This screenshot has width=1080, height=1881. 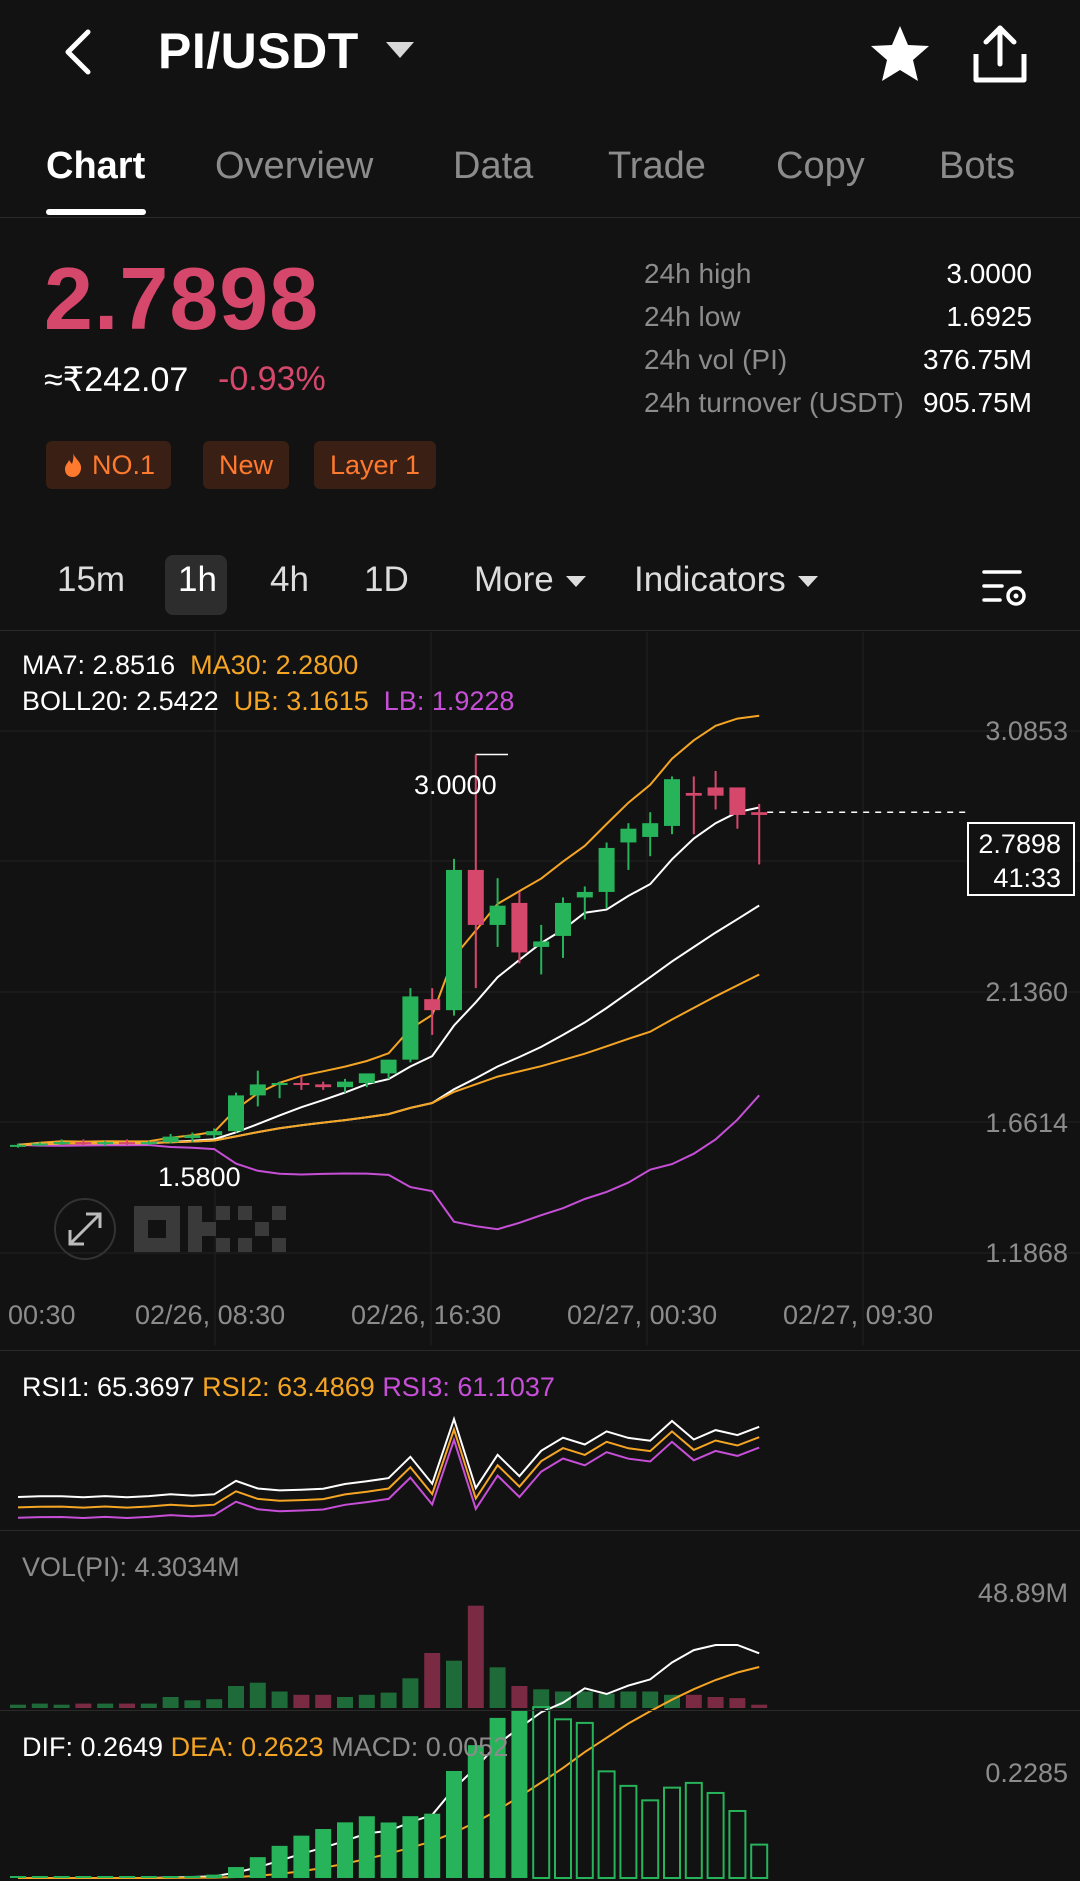 I want to click on vol-legend: VOL(PI): 4.3034M, so click(x=131, y=1567).